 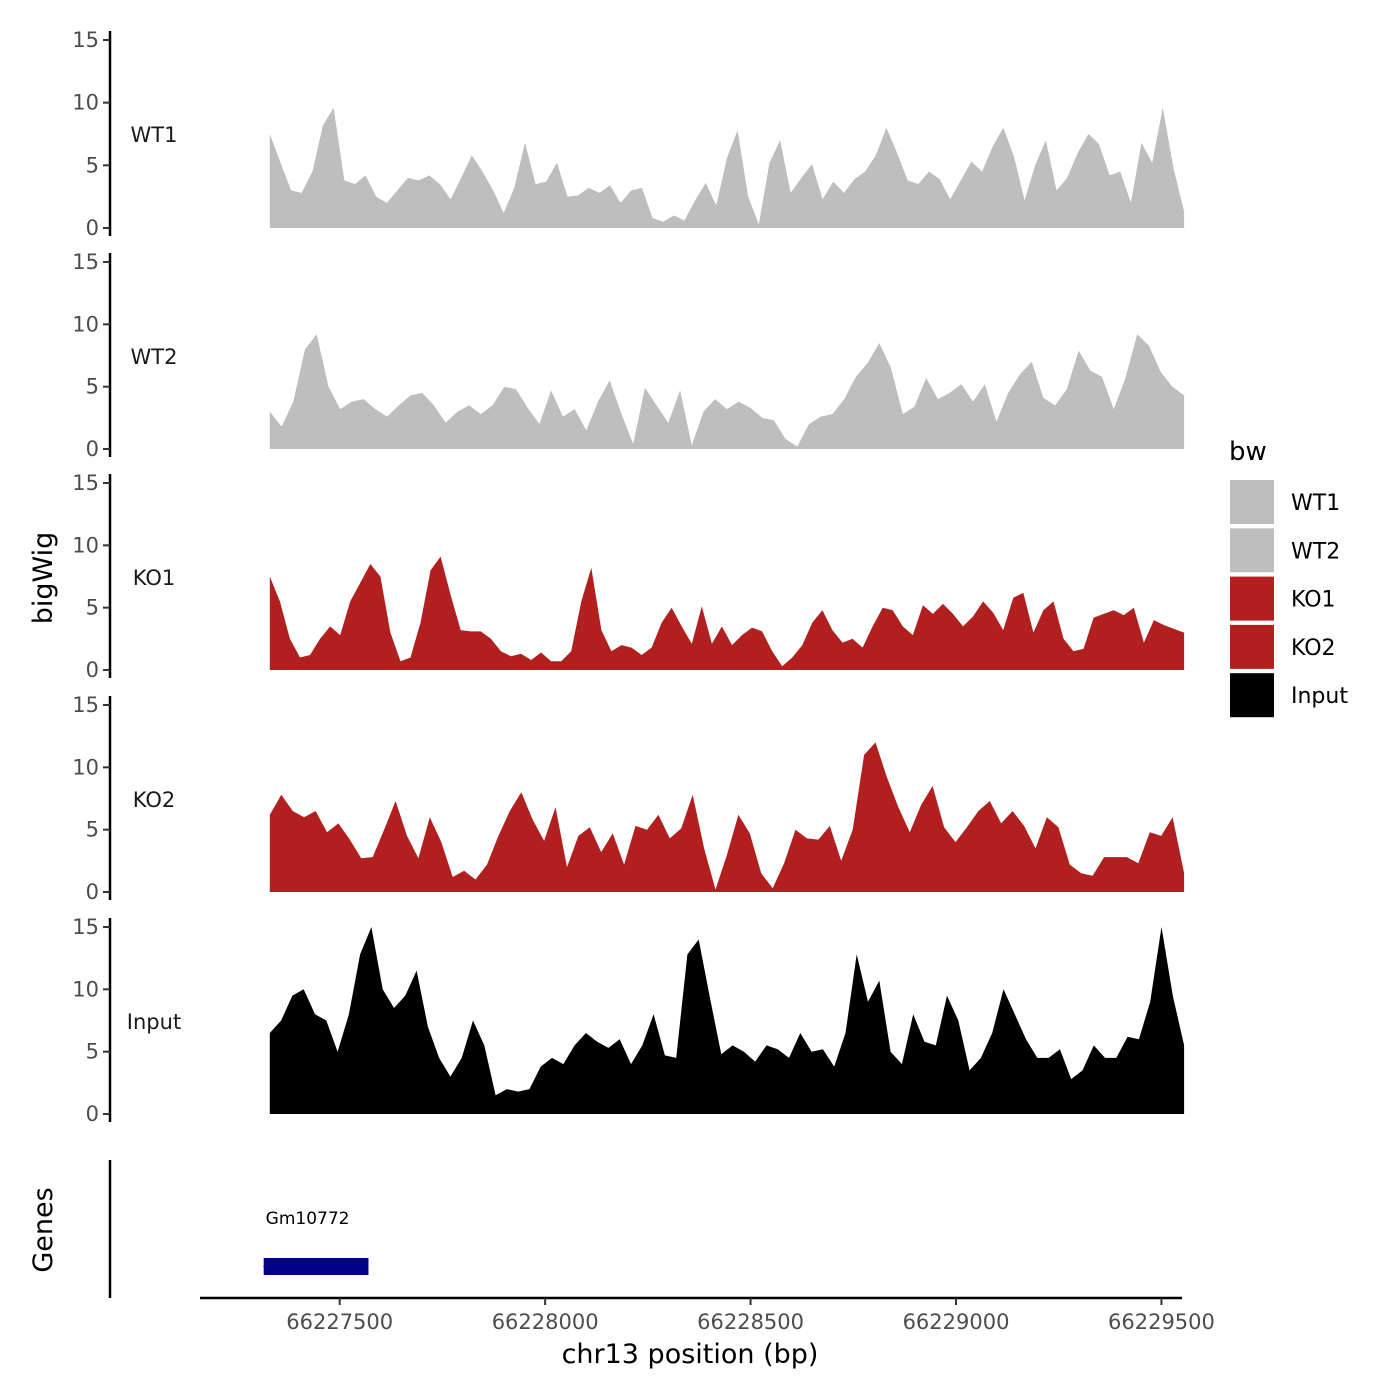 What do you see at coordinates (238, 1229) in the screenshot?
I see `genes-panel: Gm10772` at bounding box center [238, 1229].